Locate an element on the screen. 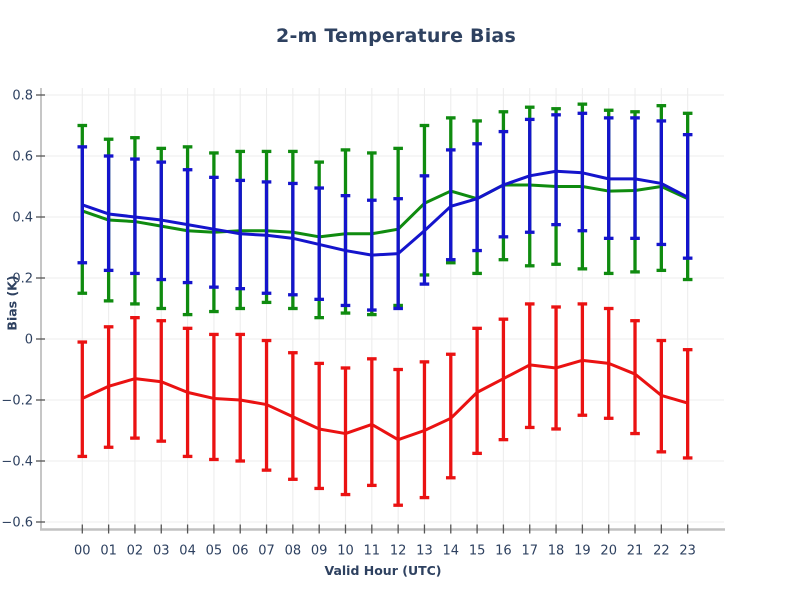 The height and width of the screenshot is (612, 792). x-tick-label: 20 is located at coordinates (608, 551).